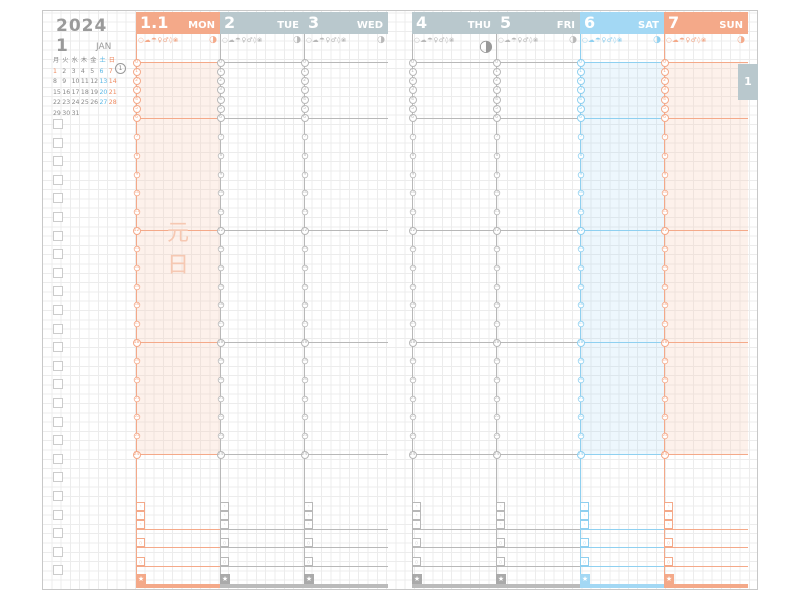 Image resolution: width=800 pixels, height=600 pixels. What do you see at coordinates (112, 81) in the screenshot?
I see `mini-calendar-day: 14` at bounding box center [112, 81].